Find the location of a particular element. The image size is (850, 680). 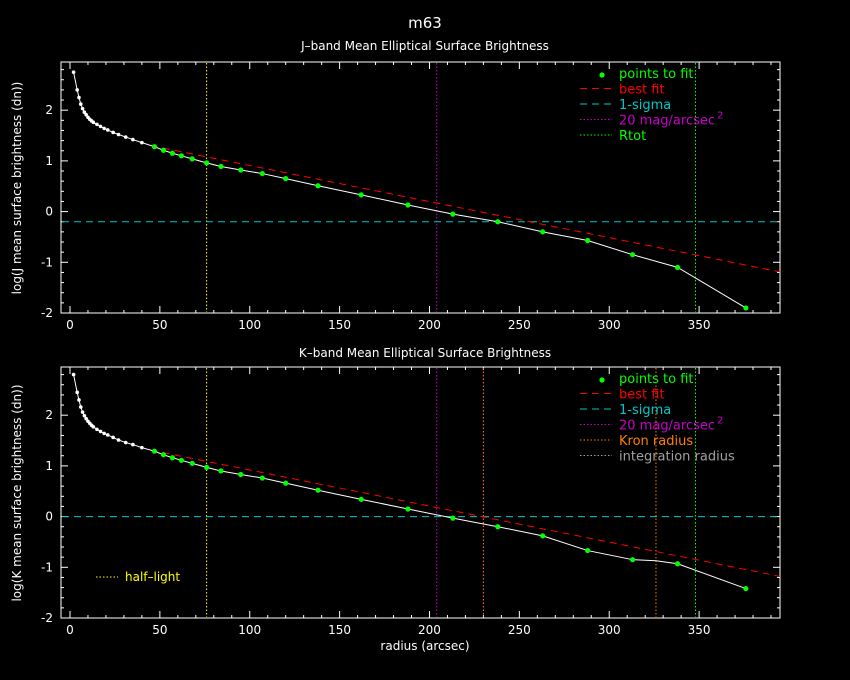

j-legend-label-2: 1-sigma is located at coordinates (645, 105).